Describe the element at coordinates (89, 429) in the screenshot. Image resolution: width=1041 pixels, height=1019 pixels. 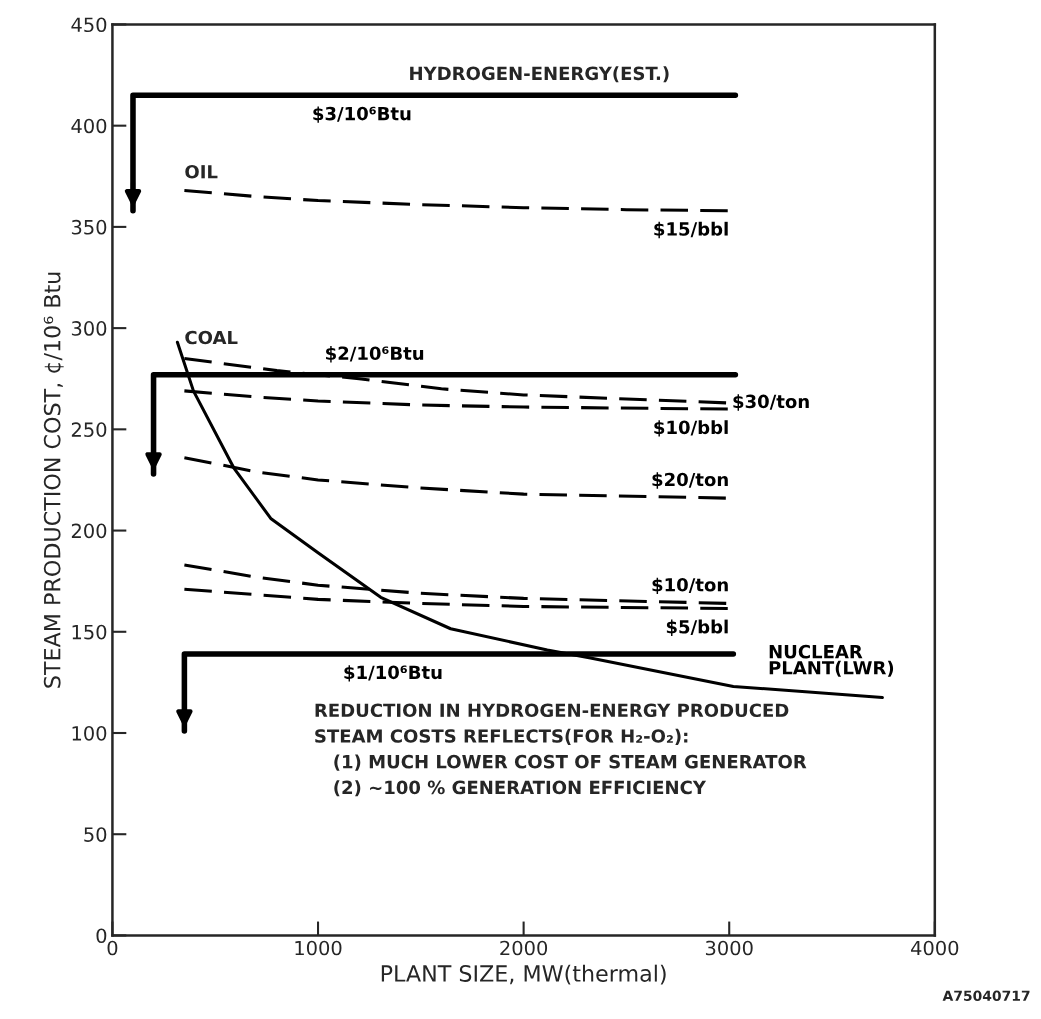
I see `y-tick-label: 250` at that location.